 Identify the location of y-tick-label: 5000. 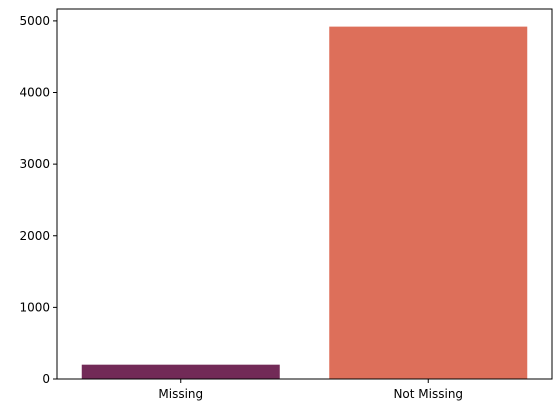
(34, 21).